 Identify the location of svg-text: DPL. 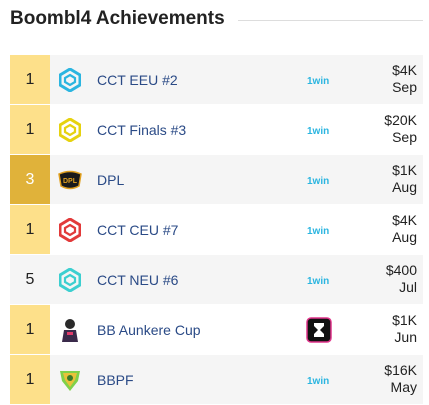
(70, 181).